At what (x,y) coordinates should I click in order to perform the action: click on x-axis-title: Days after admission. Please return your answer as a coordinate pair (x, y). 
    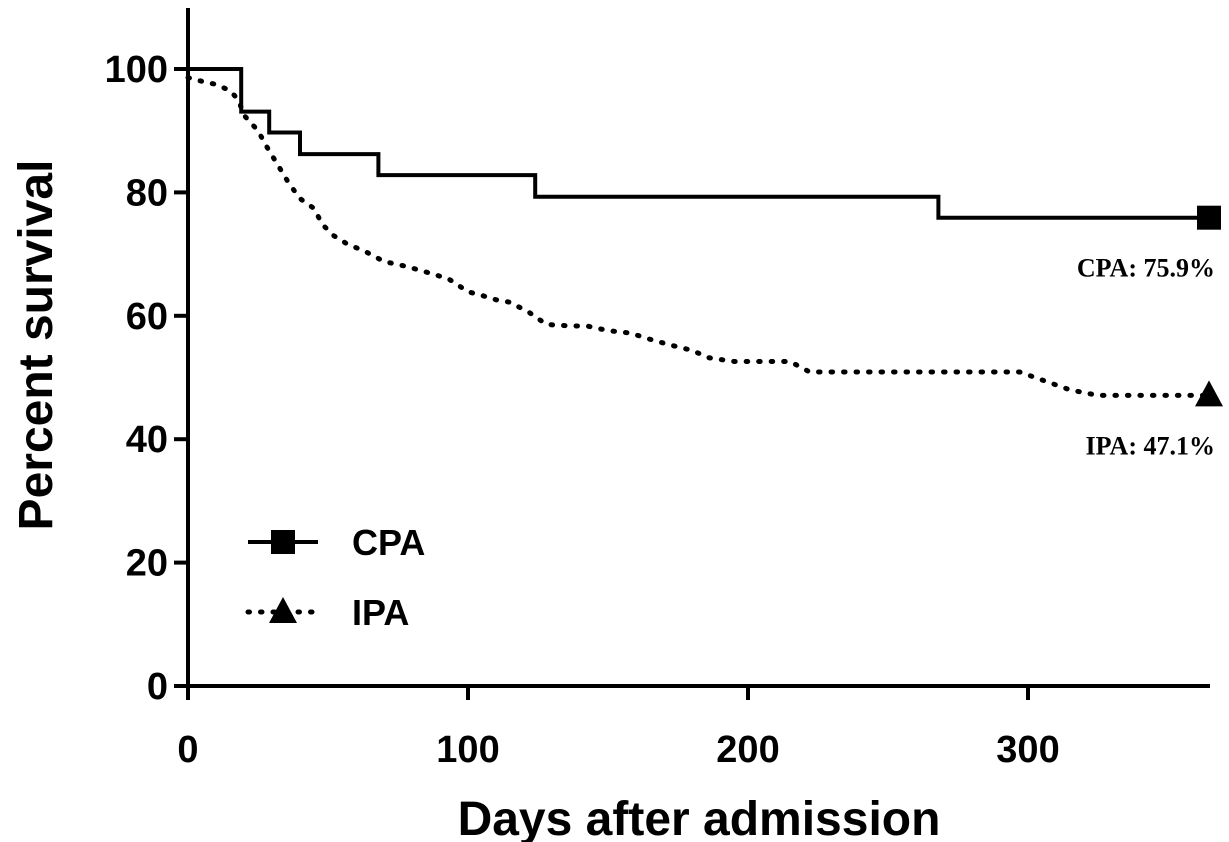
    Looking at the image, I should click on (699, 817).